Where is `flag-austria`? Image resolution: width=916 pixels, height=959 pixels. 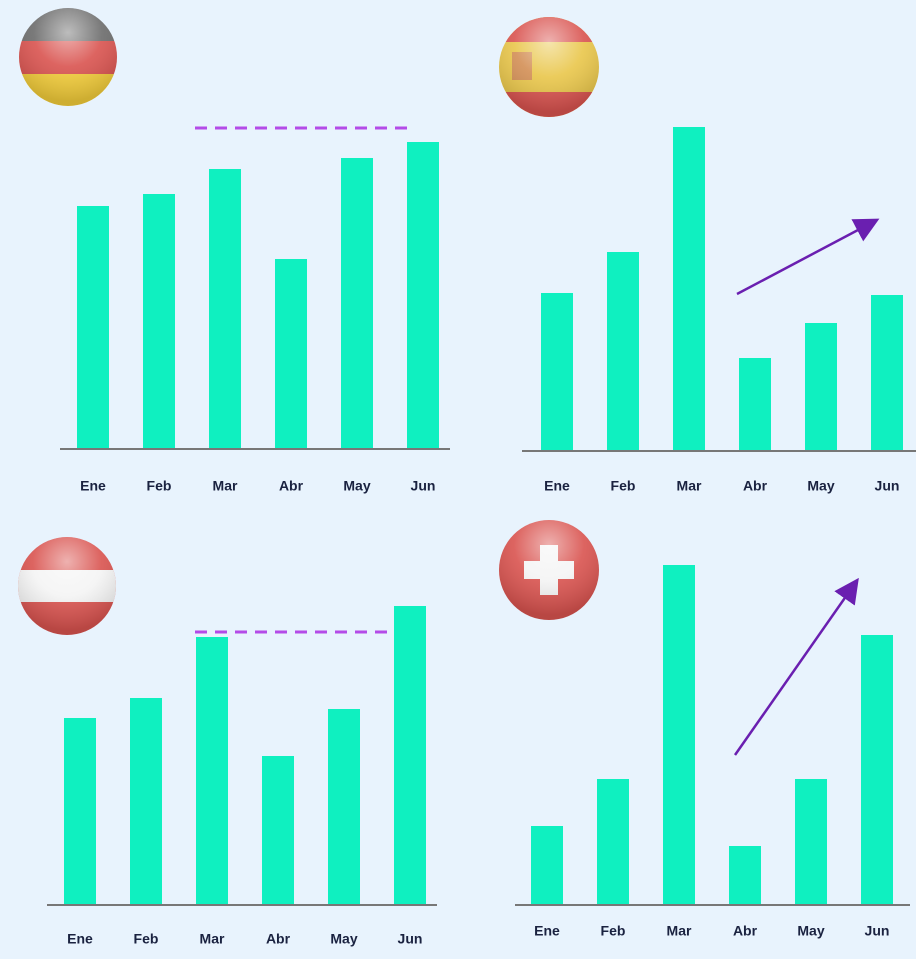 flag-austria is located at coordinates (67, 586).